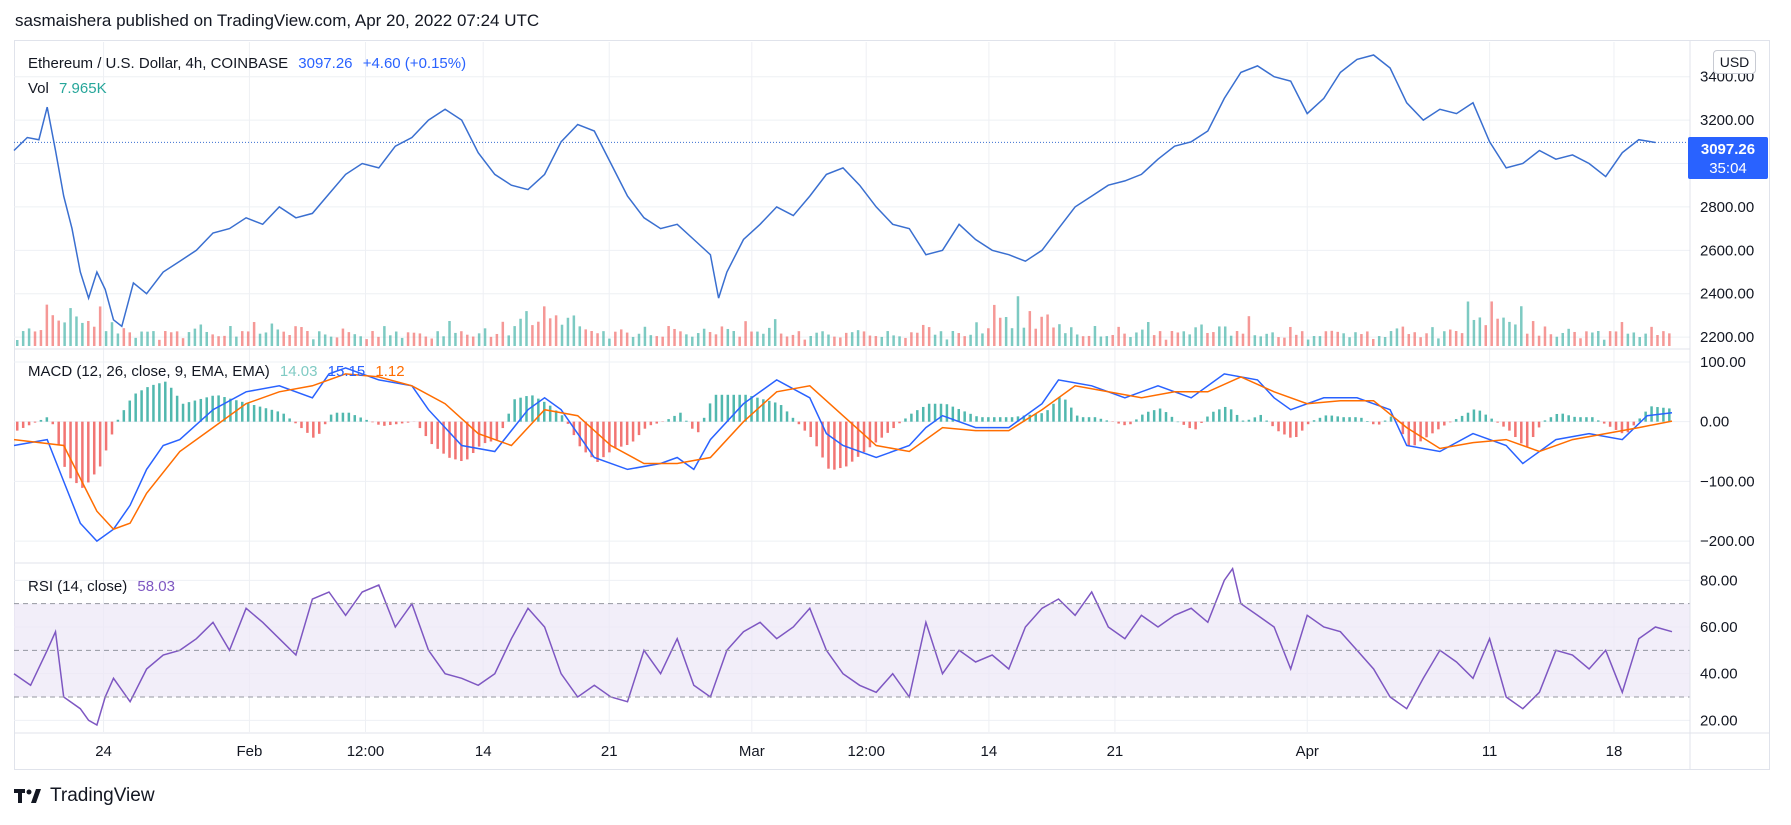  Describe the element at coordinates (852, 650) in the screenshot. I see `rsi-guides` at that location.